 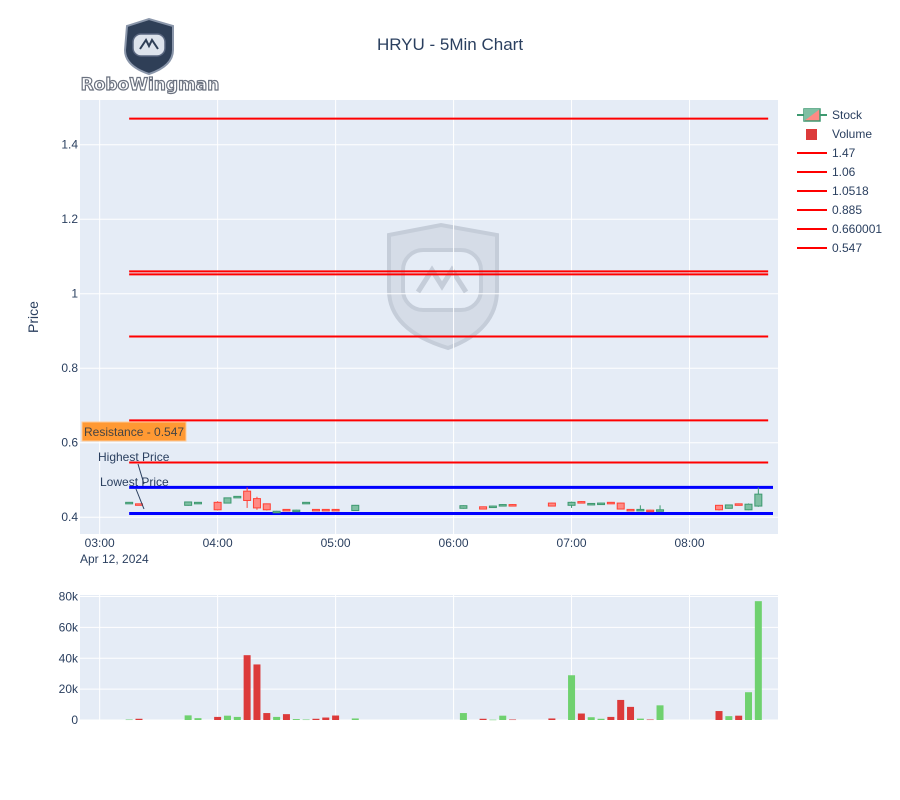 What do you see at coordinates (844, 153) in the screenshot?
I see `legend-label: 1.47` at bounding box center [844, 153].